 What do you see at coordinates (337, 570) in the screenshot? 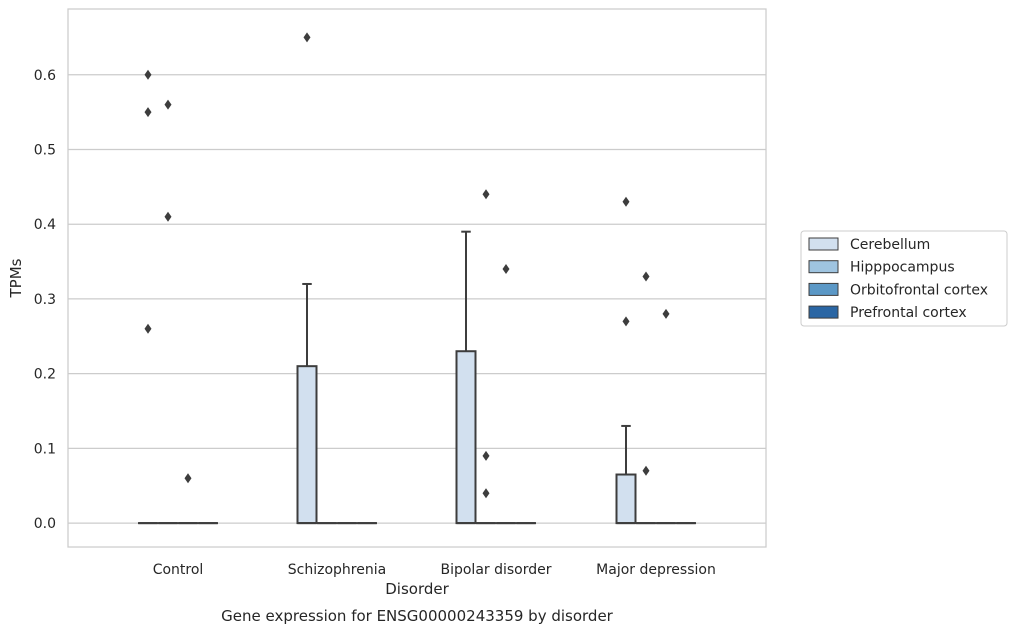
I see `x-tick-label: Schizophrenia` at bounding box center [337, 570].